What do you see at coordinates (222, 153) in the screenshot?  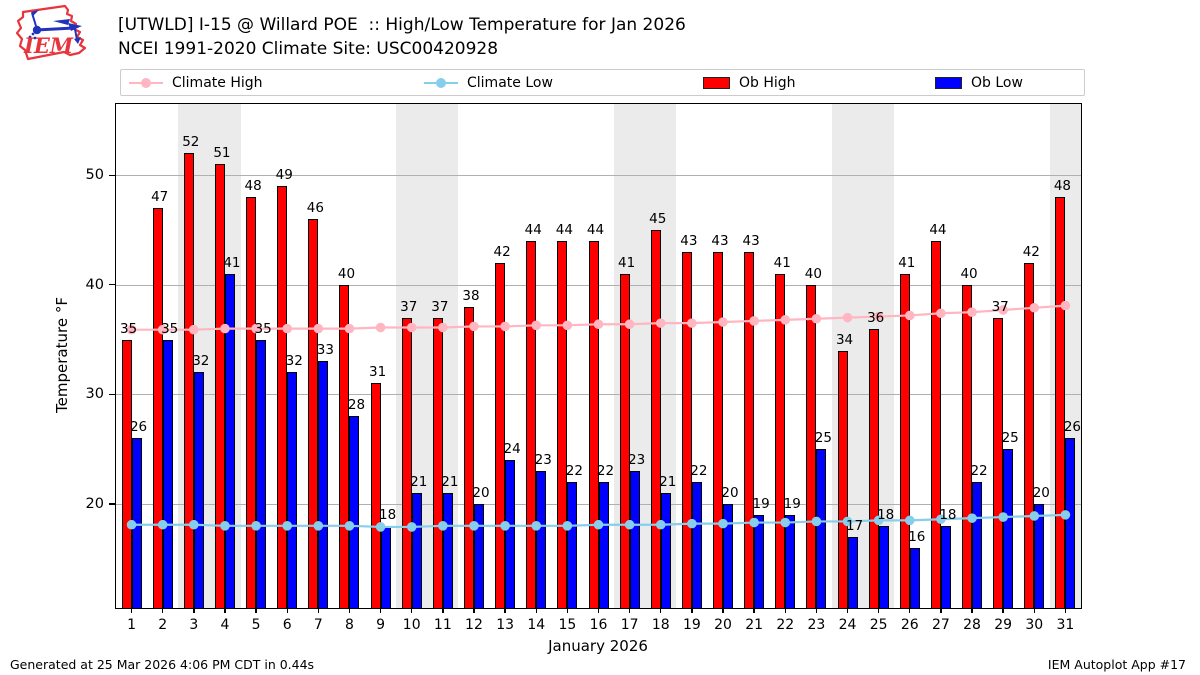 I see `ob-high-value: 51` at bounding box center [222, 153].